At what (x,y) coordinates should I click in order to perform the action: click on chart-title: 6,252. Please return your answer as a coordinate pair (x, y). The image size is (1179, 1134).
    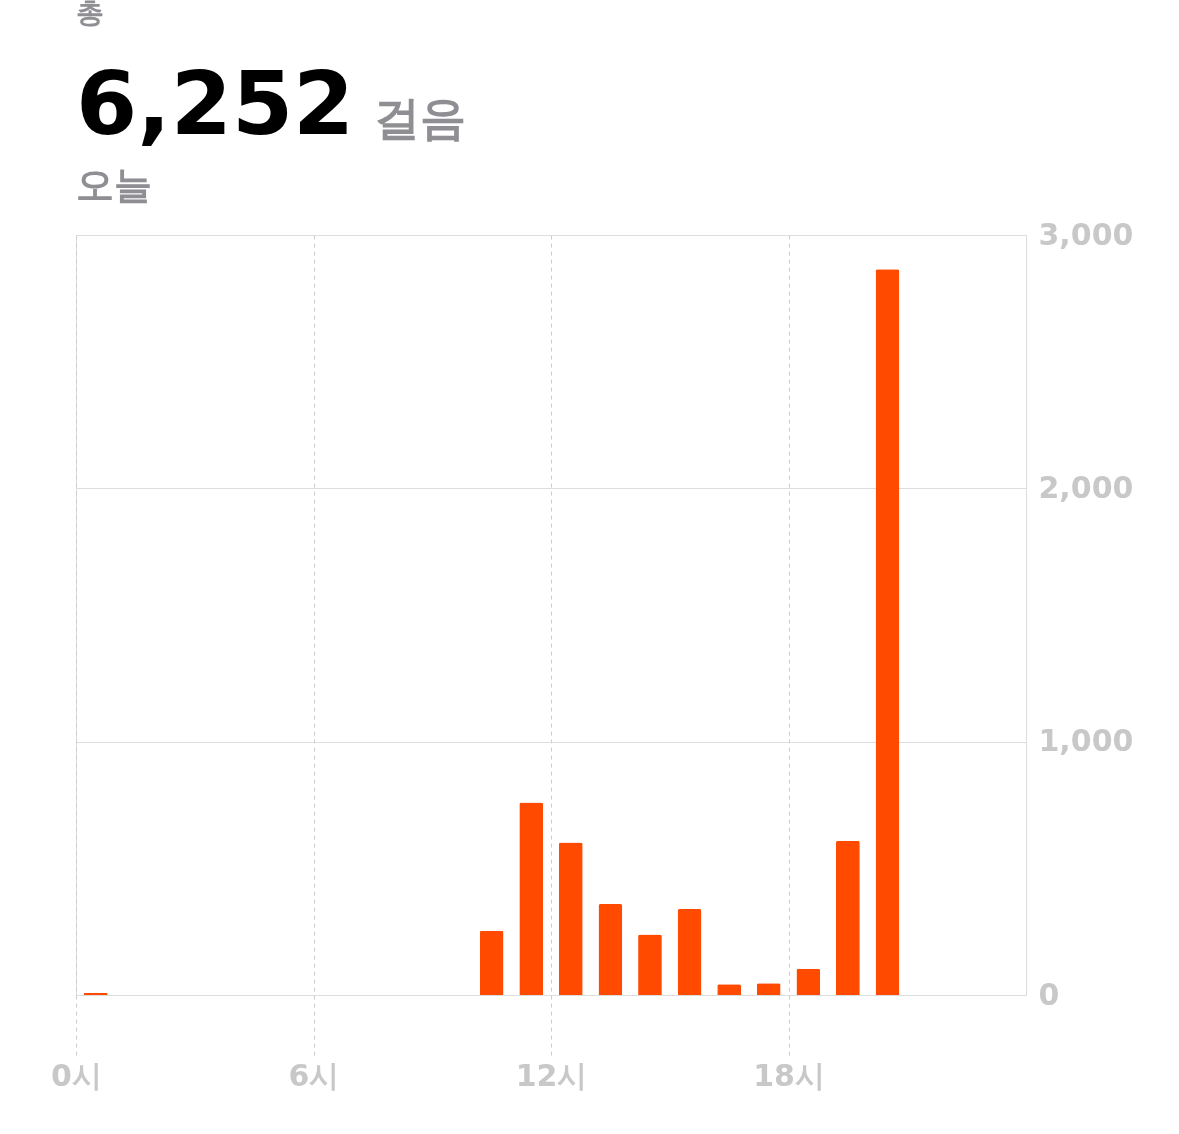
    Looking at the image, I should click on (215, 103).